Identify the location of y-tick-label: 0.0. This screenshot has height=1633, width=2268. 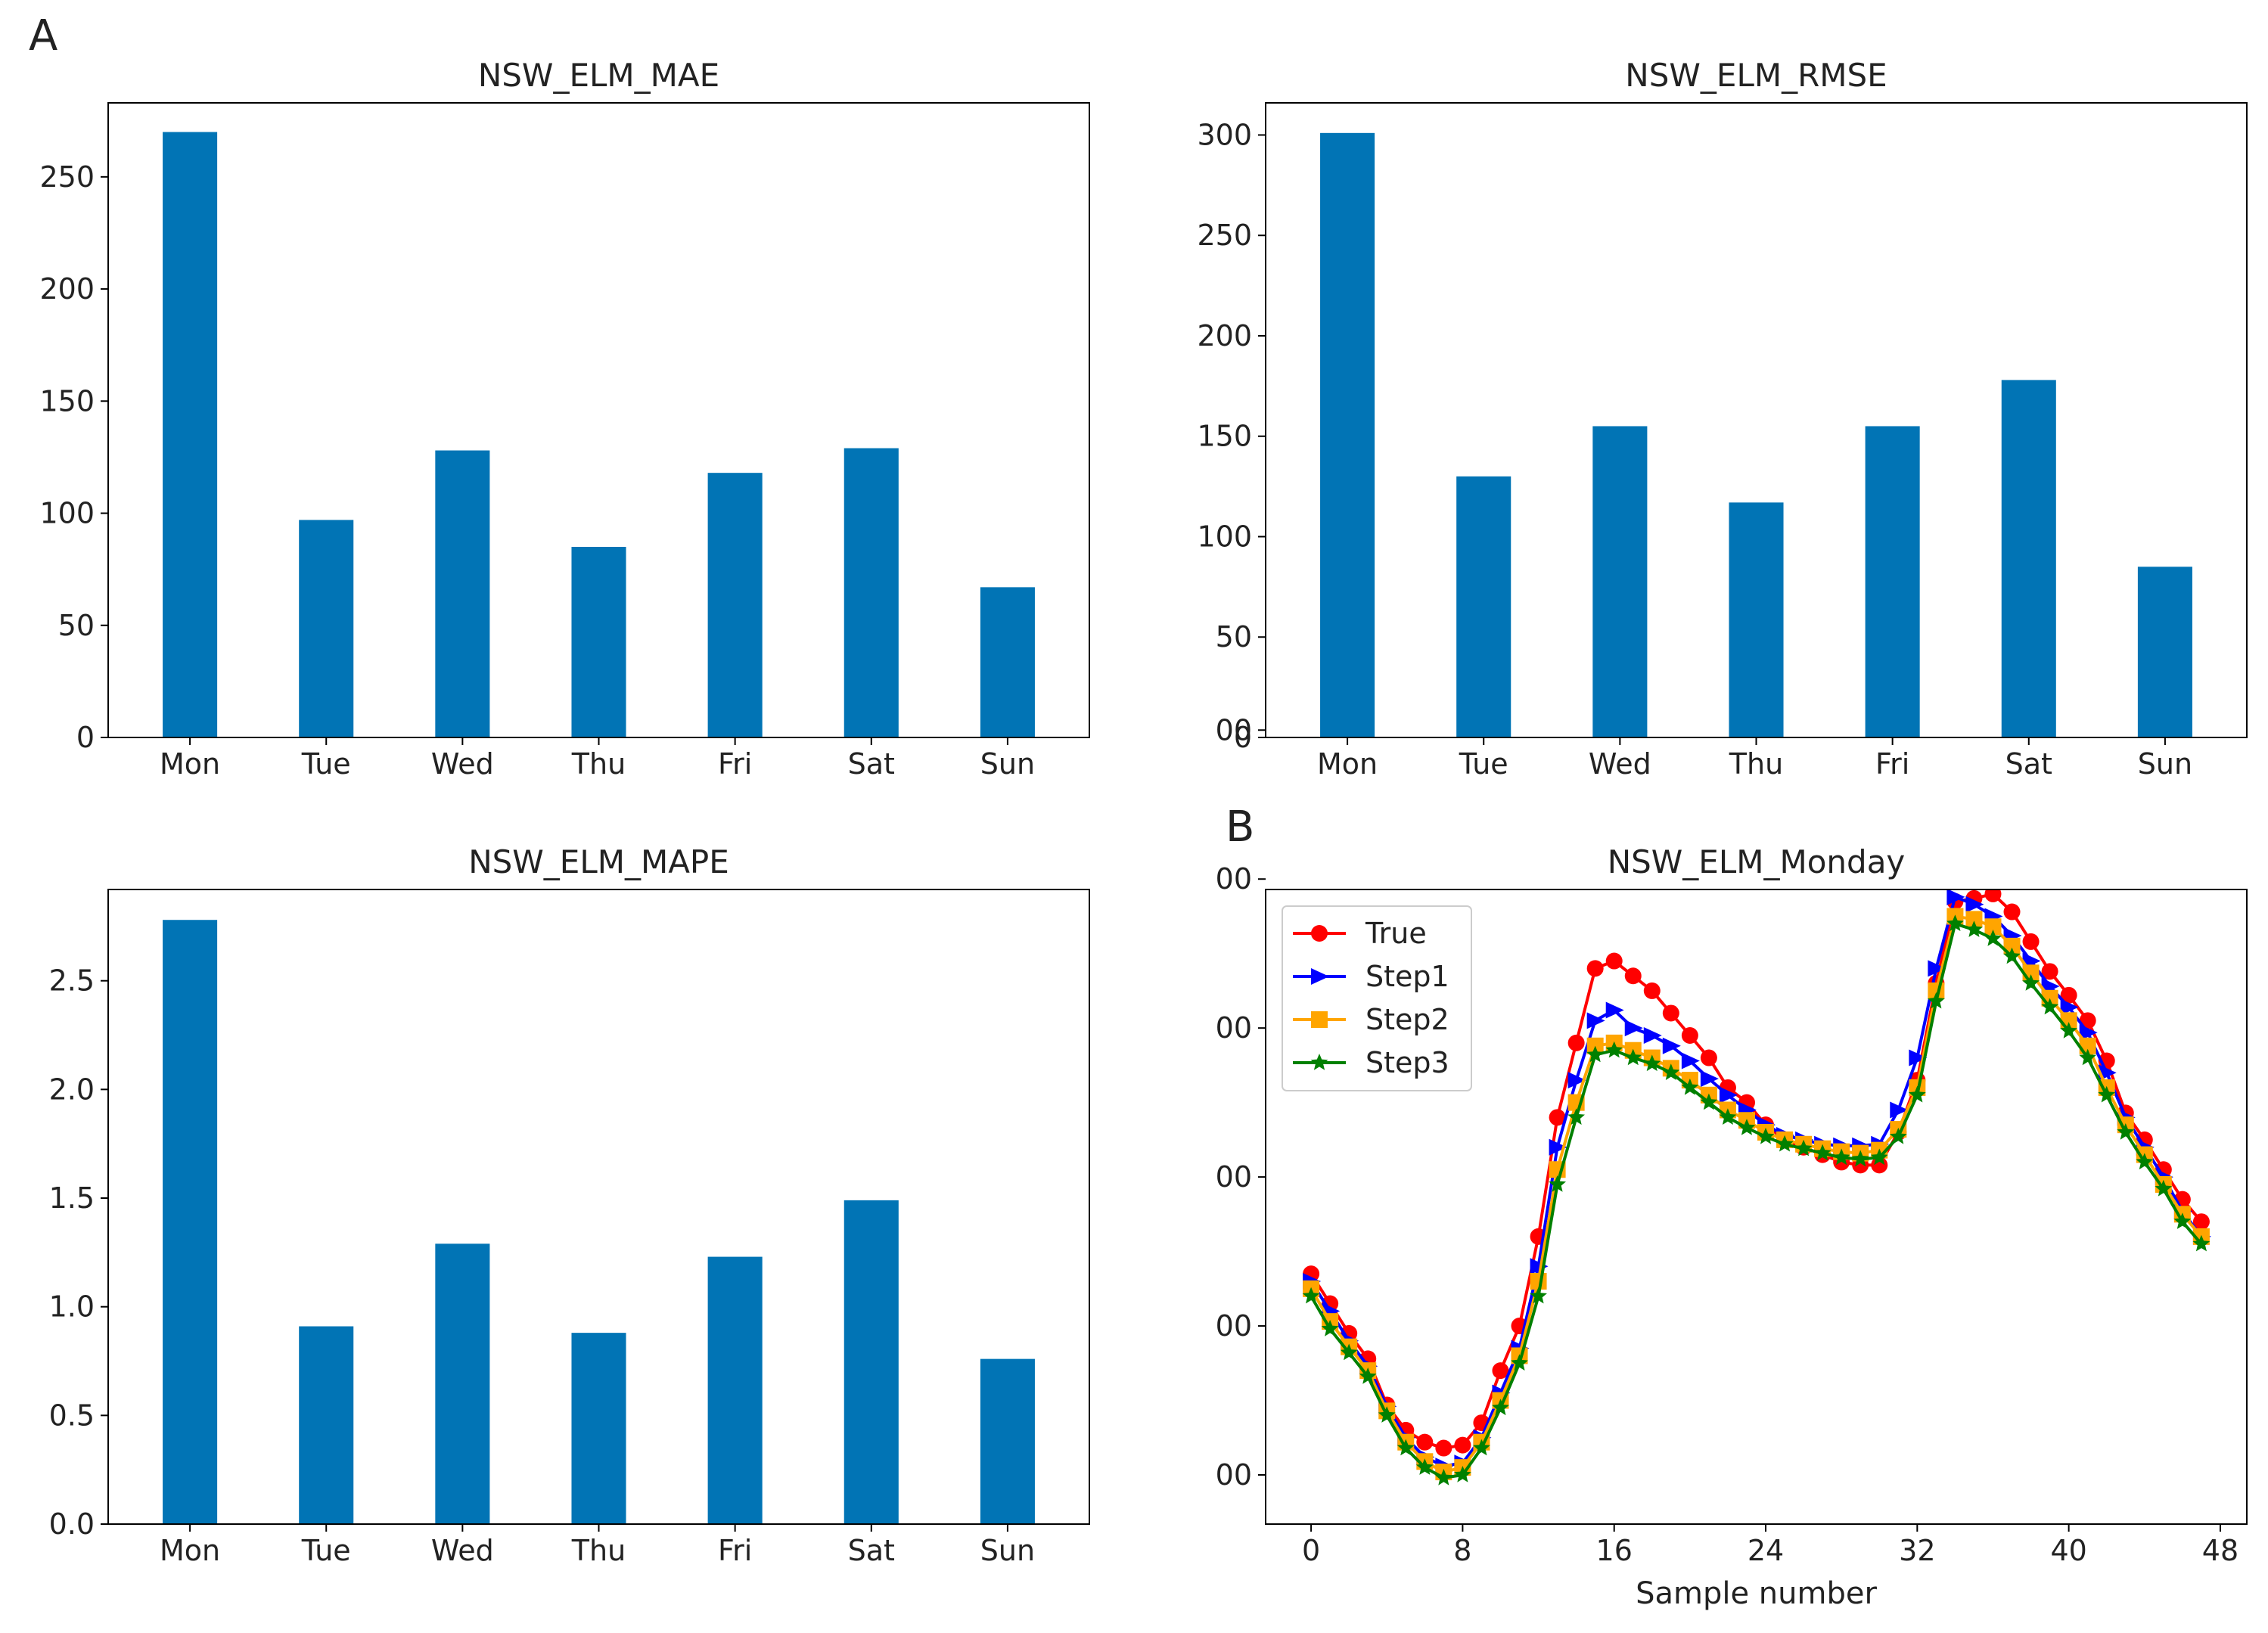
(72, 1524).